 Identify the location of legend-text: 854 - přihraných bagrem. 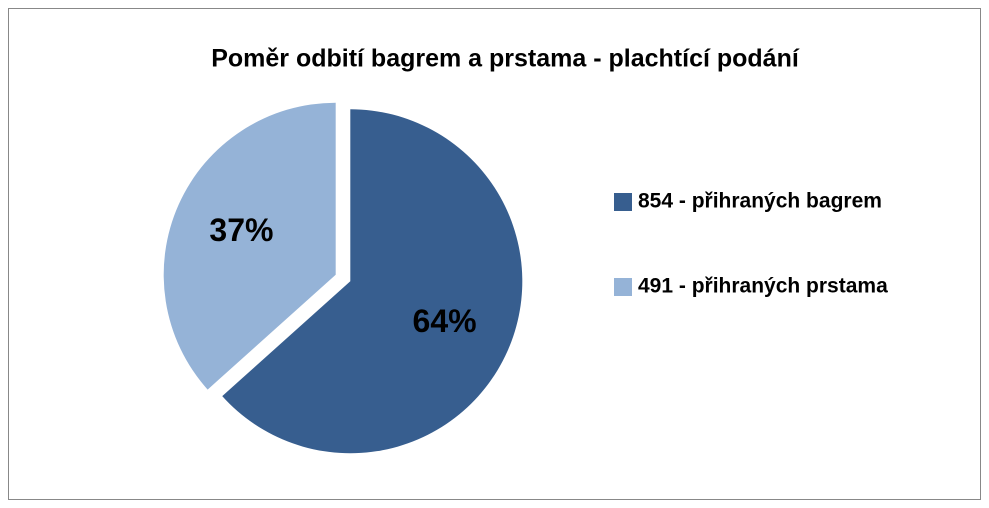
(760, 201).